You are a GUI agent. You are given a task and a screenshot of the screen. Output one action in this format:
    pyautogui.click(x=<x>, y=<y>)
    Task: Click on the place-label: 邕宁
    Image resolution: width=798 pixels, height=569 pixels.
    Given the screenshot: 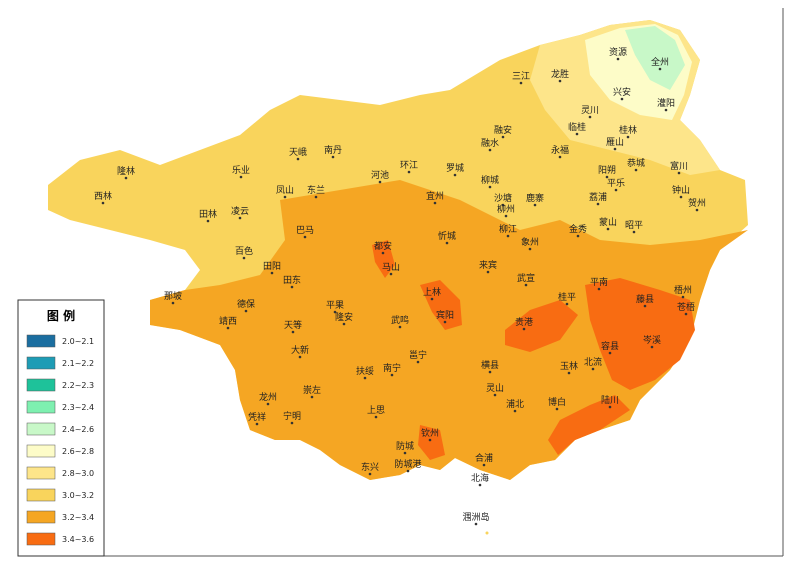 What is the action you would take?
    pyautogui.click(x=418, y=355)
    